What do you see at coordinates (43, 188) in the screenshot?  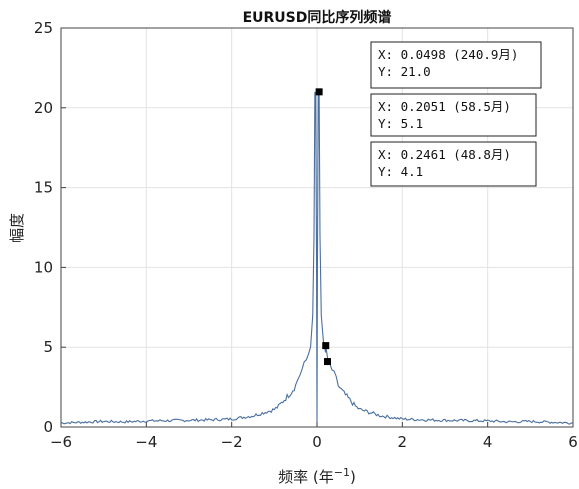 I see `y-tick-label: 15` at bounding box center [43, 188].